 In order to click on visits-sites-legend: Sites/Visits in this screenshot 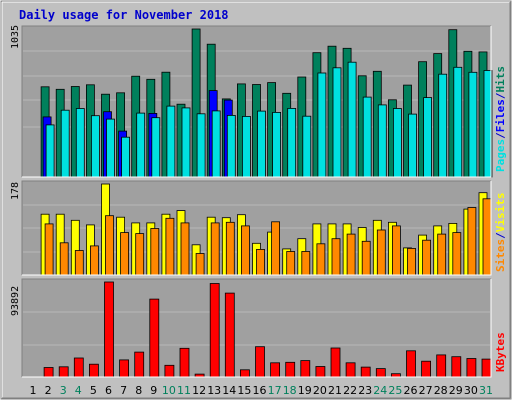, I will do `click(500, 233)`.